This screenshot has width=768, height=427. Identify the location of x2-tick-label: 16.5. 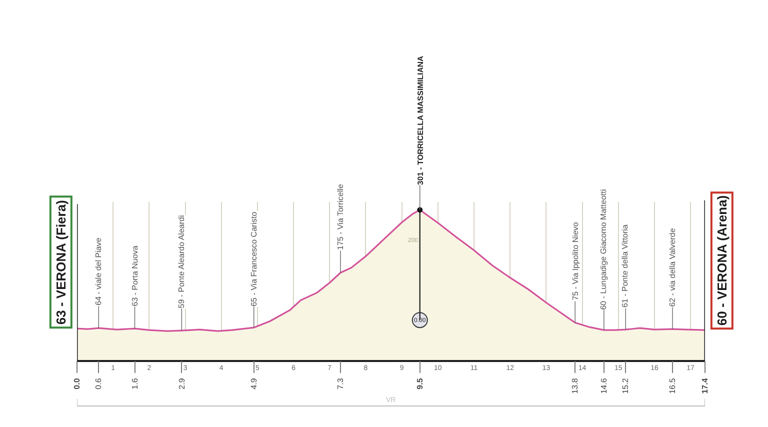
(673, 386).